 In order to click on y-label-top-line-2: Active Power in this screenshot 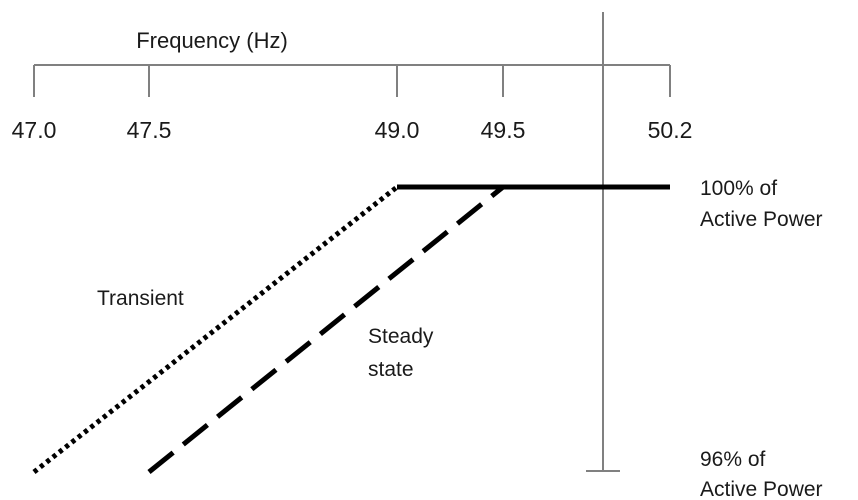, I will do `click(761, 219)`.